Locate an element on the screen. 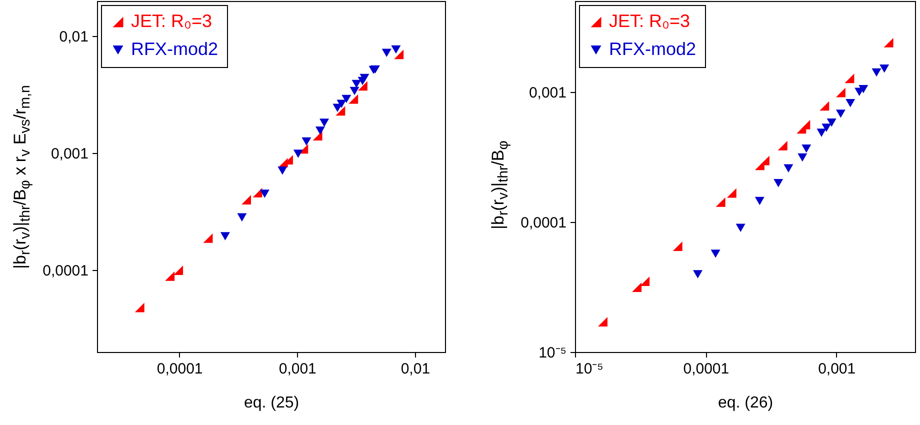 The image size is (920, 425). x-tick-label: 0,01 is located at coordinates (415, 369).